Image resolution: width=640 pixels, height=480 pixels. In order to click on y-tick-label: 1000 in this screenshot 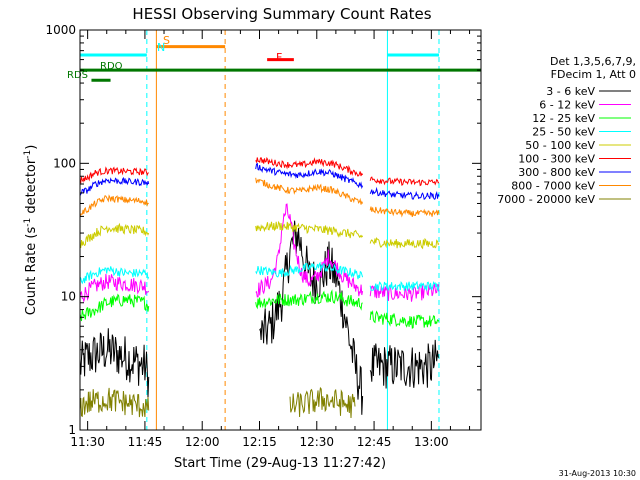, I will do `click(60, 30)`.